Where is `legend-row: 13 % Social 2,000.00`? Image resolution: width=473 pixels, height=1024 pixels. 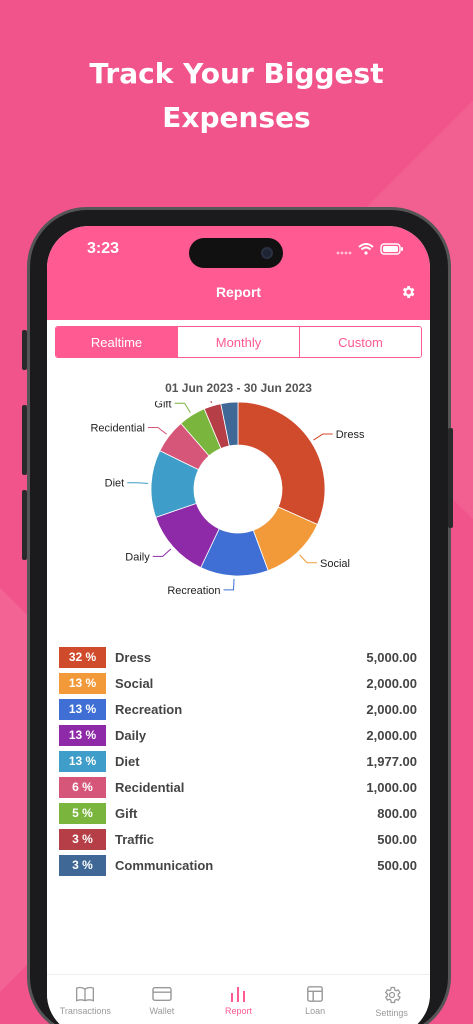 legend-row: 13 % Social 2,000.00 is located at coordinates (238, 683).